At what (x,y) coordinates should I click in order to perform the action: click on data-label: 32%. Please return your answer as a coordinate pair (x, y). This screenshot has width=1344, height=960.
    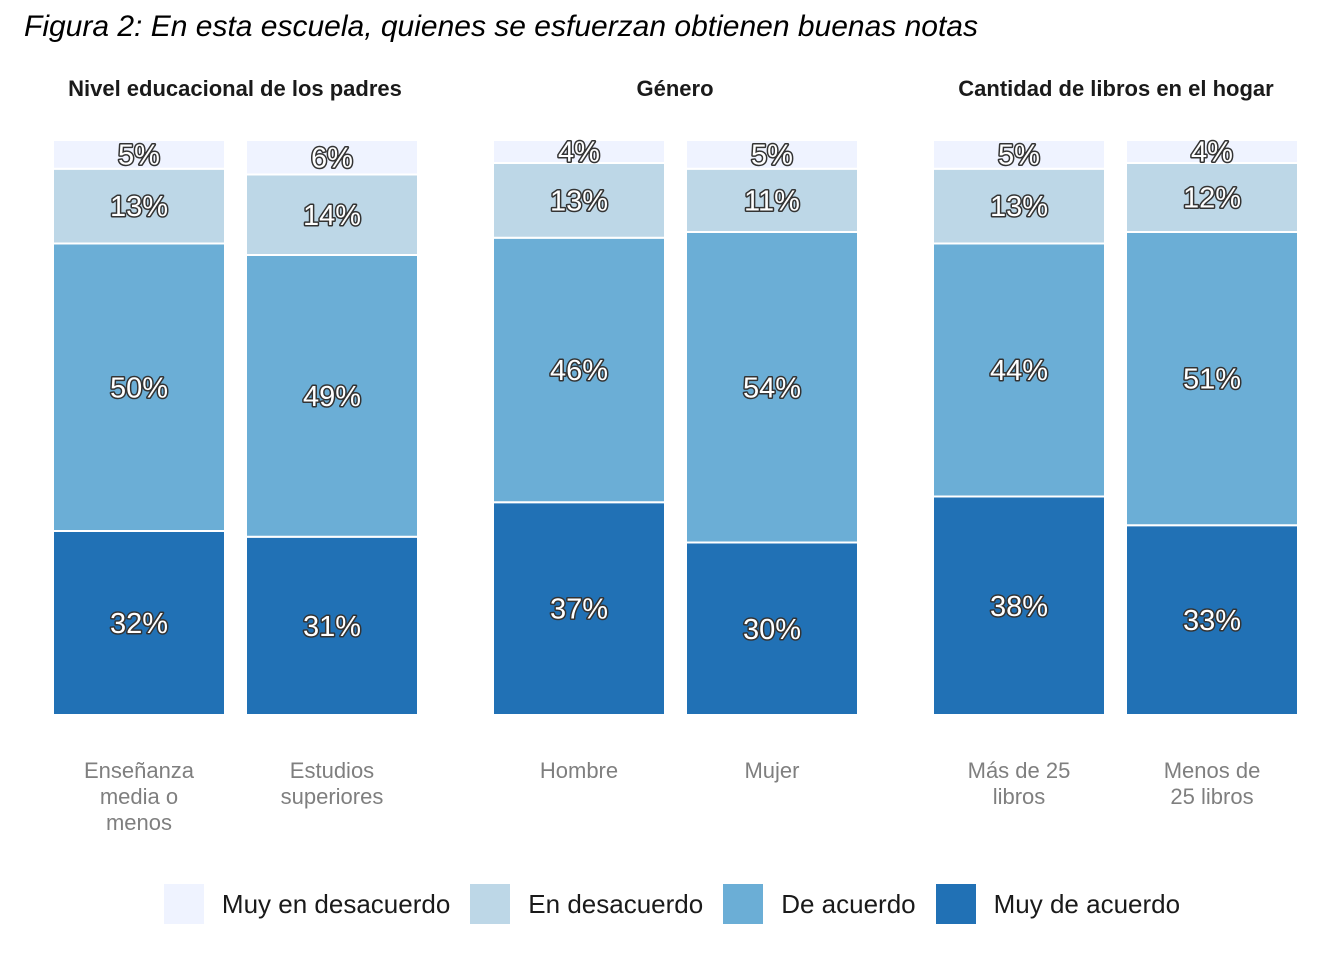
    Looking at the image, I should click on (139, 624).